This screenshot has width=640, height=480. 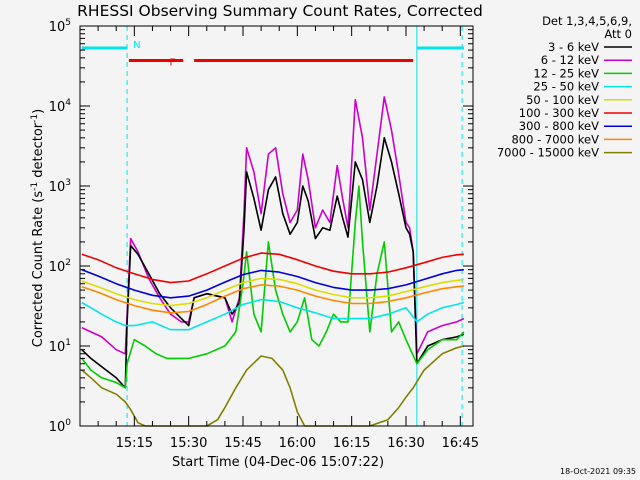 What do you see at coordinates (60, 106) in the screenshot?
I see `y-tick-label: 104` at bounding box center [60, 106].